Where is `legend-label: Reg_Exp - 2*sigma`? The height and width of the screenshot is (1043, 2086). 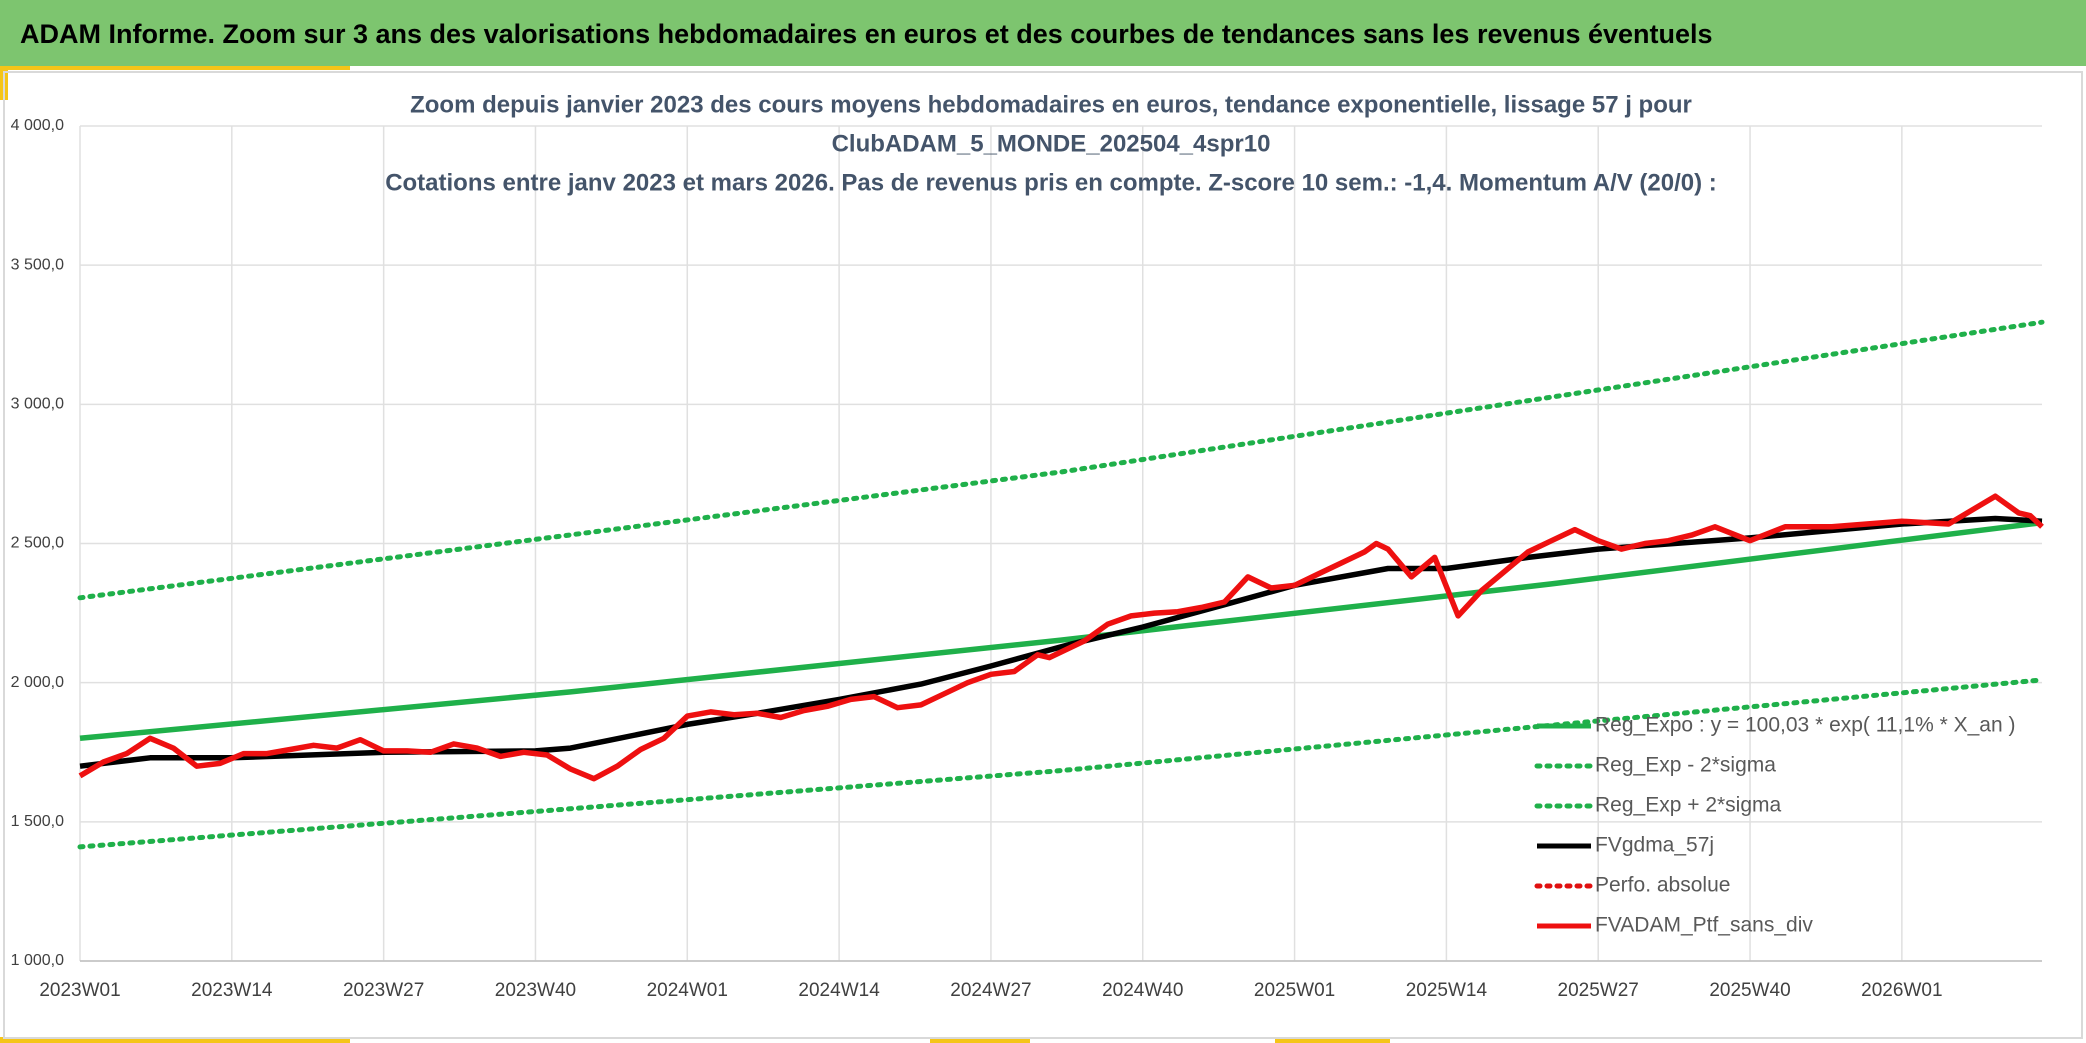
legend-label: Reg_Exp - 2*sigma is located at coordinates (1685, 765).